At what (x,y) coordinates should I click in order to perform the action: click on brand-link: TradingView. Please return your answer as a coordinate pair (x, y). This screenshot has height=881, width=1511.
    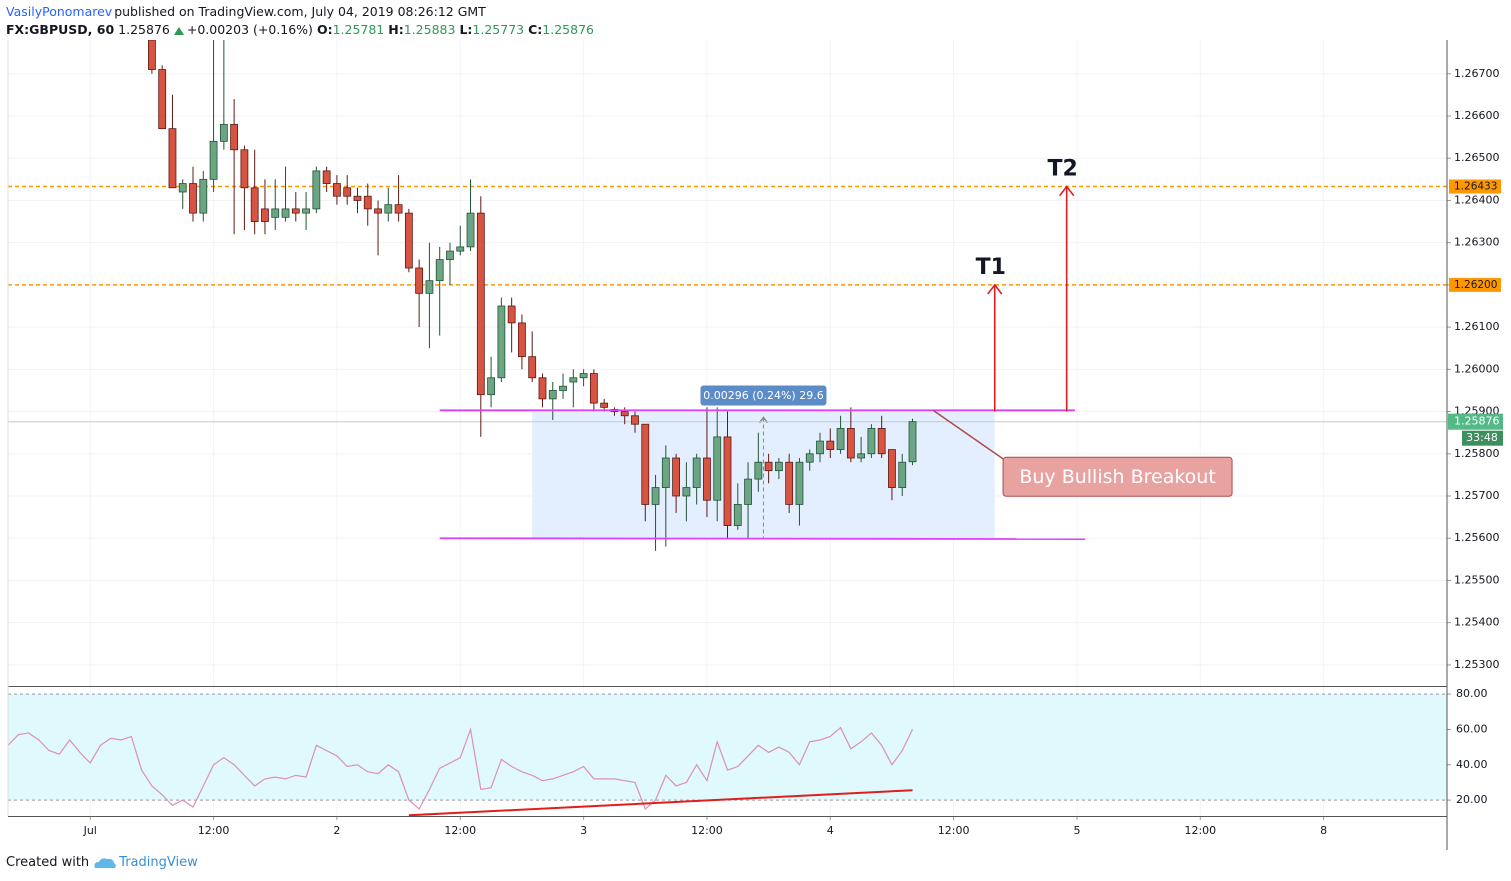
    Looking at the image, I should click on (158, 862).